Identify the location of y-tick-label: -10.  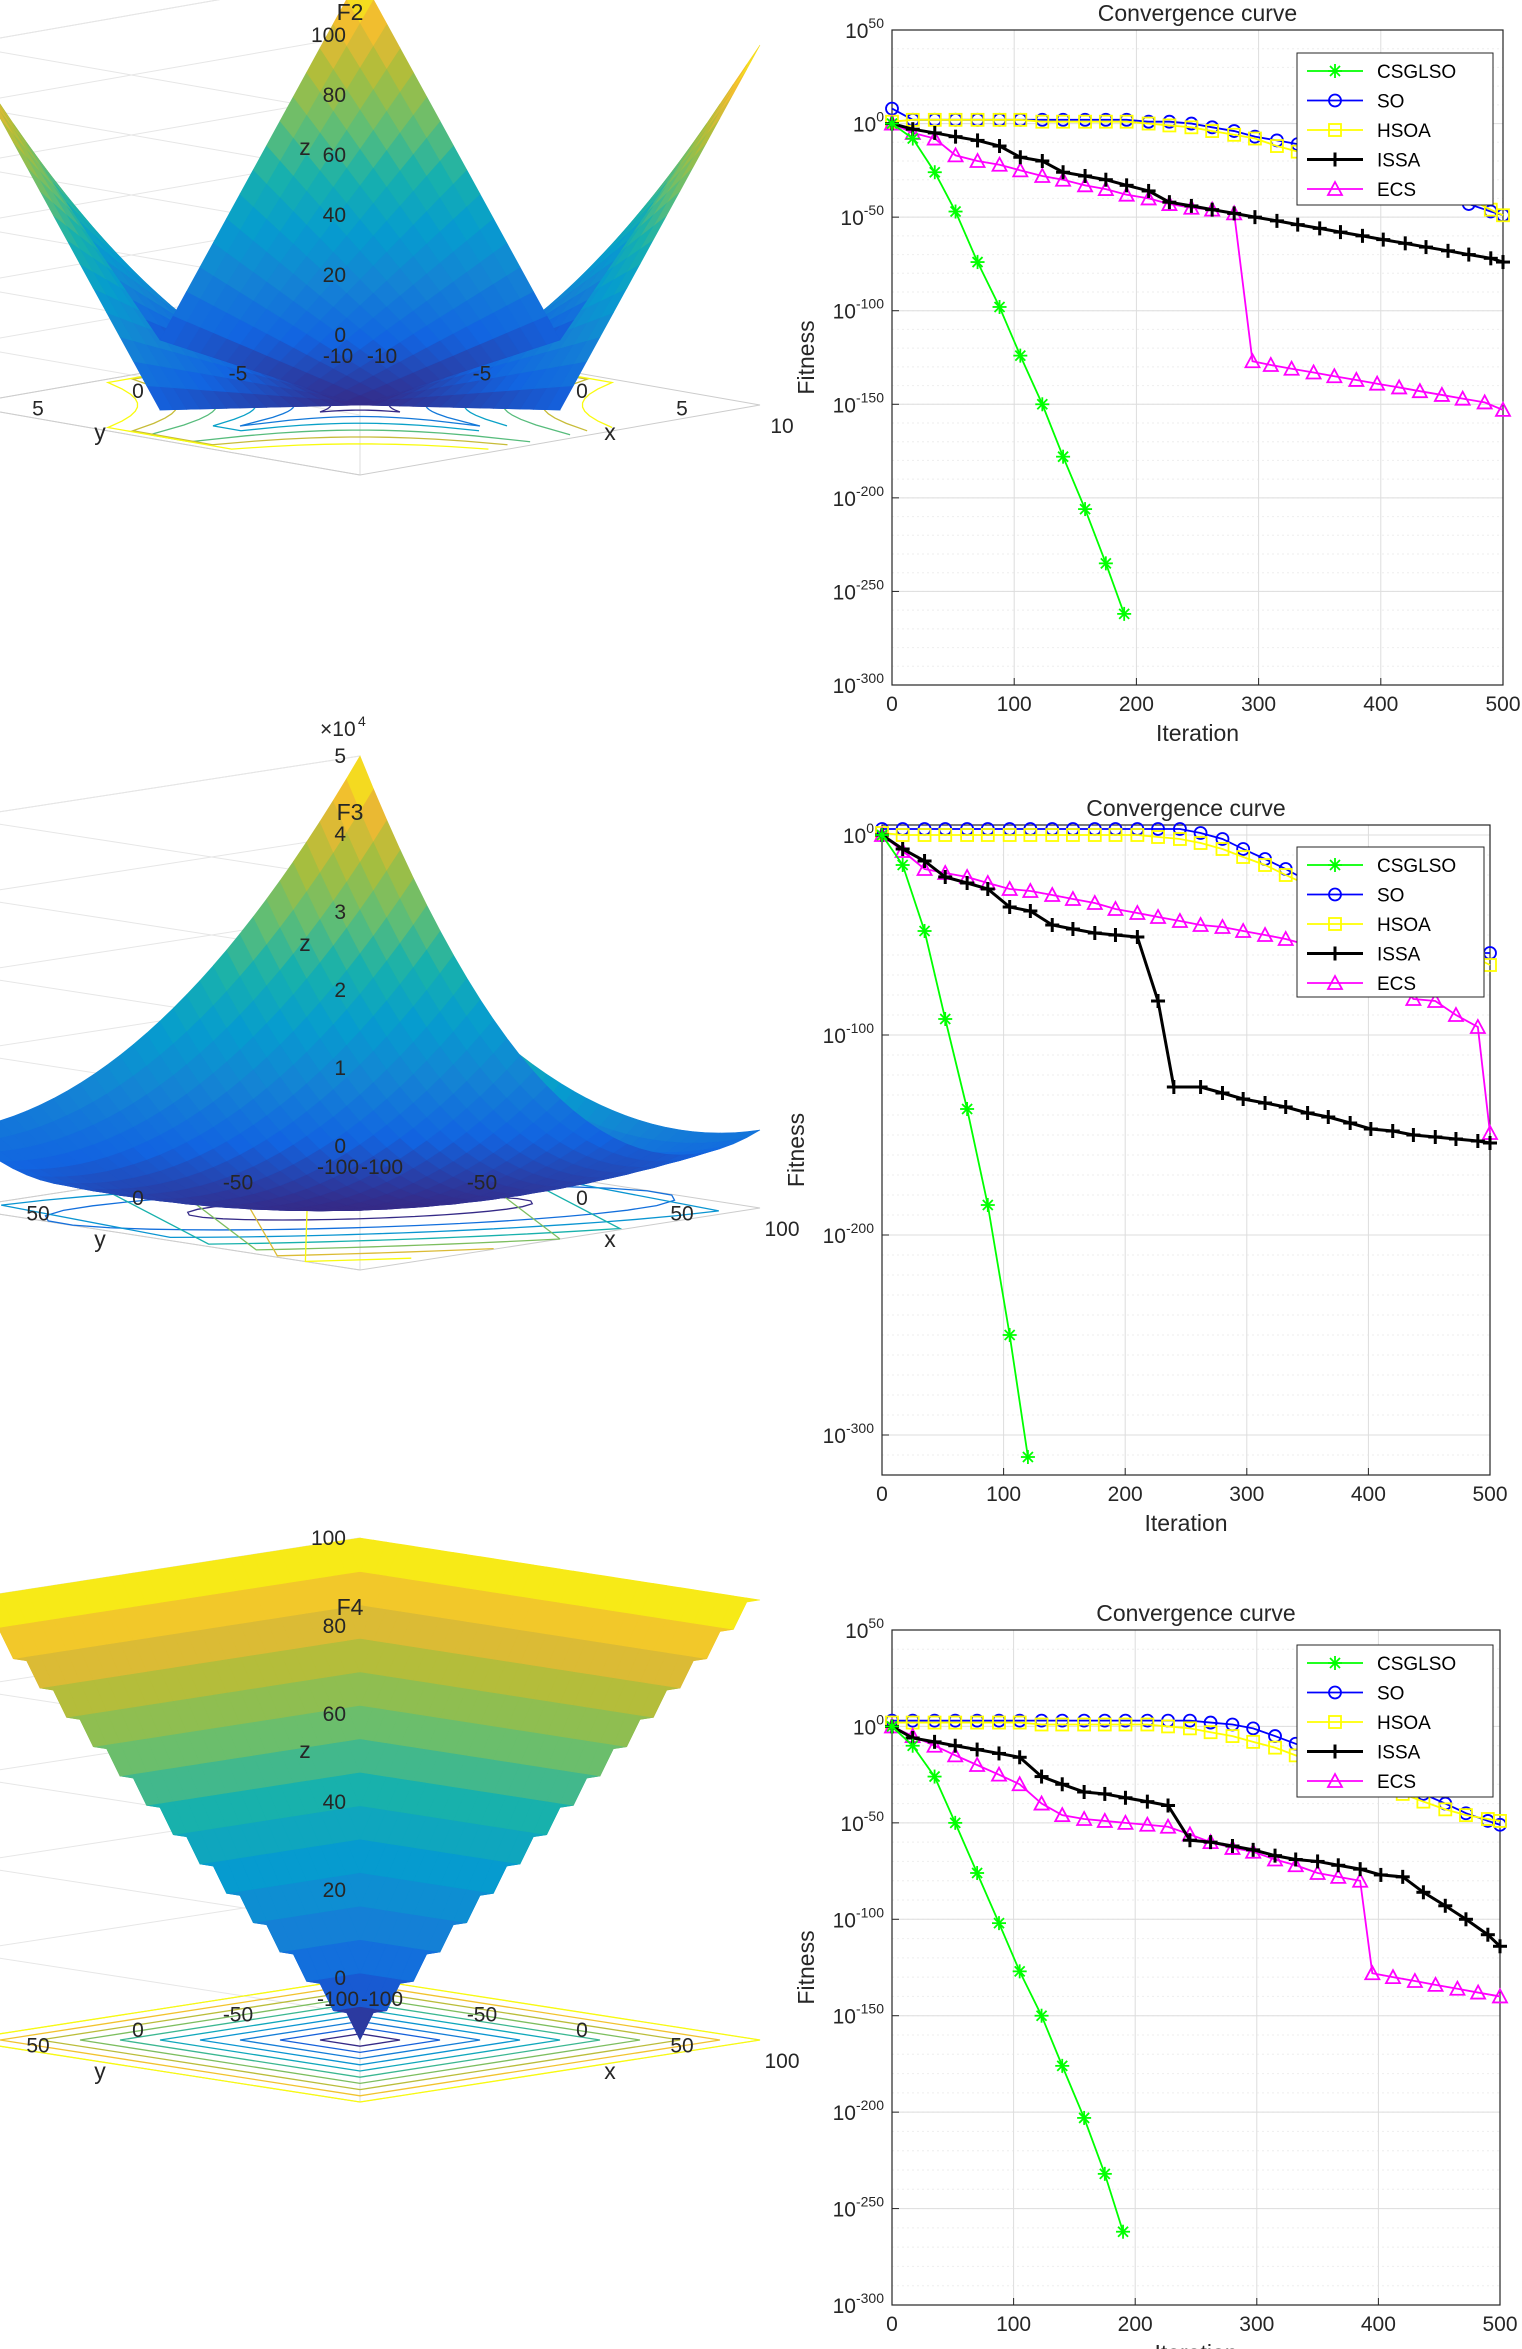
(338, 356).